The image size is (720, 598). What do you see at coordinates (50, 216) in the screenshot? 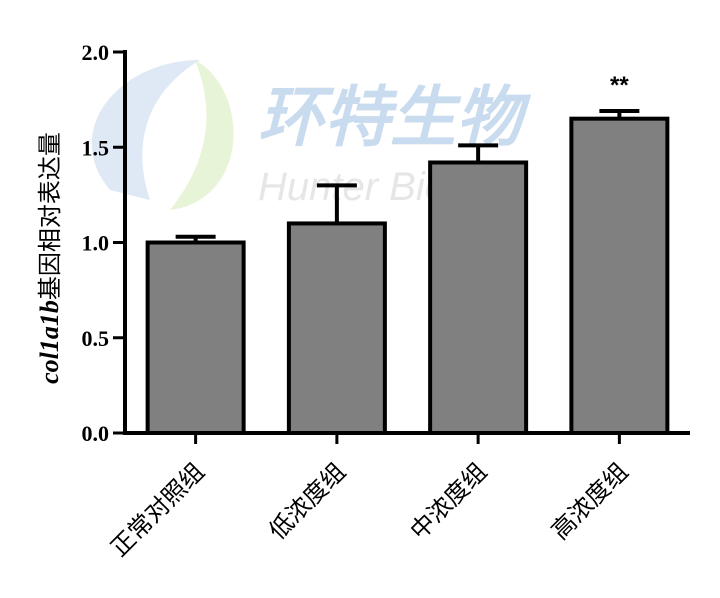
I see `y-axis-label-text: 基因相对表达量` at bounding box center [50, 216].